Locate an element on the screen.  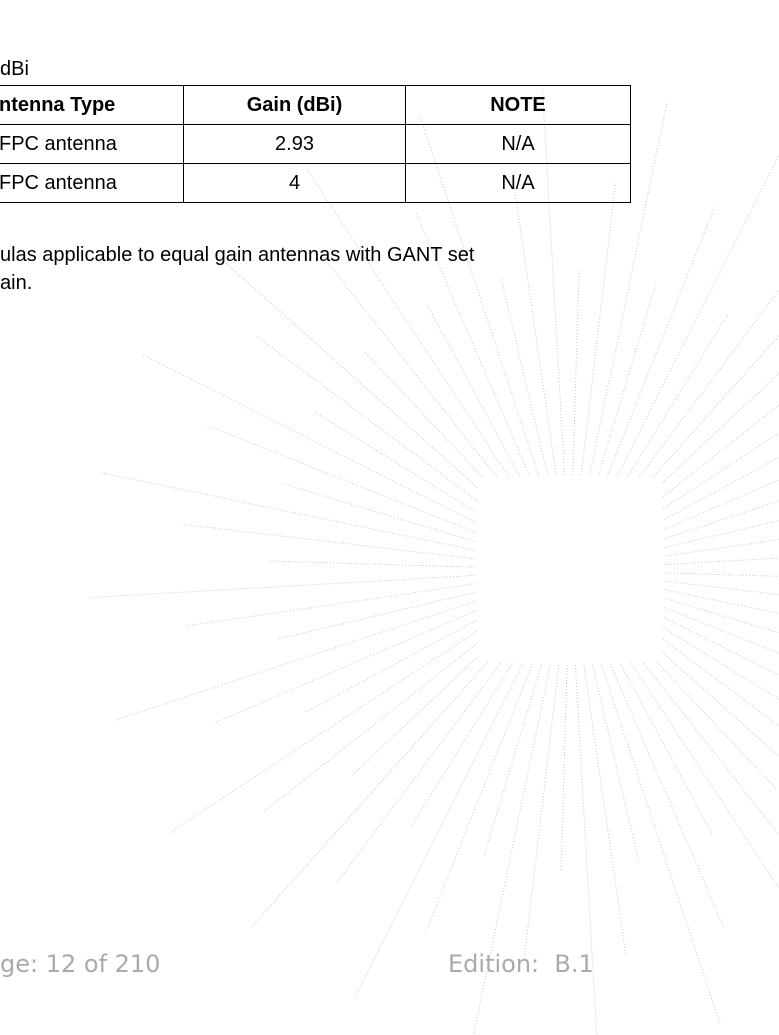
cell: 2.93 is located at coordinates (294, 144).